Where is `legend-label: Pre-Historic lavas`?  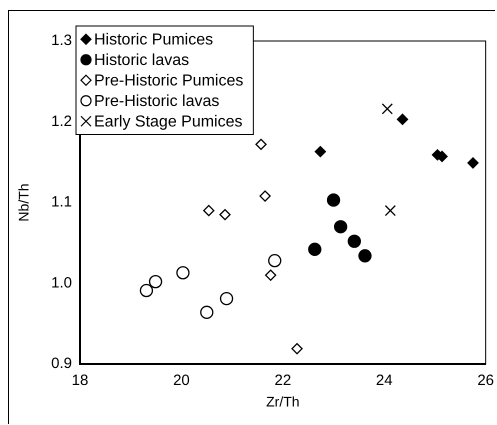
legend-label: Pre-Historic lavas is located at coordinates (157, 101).